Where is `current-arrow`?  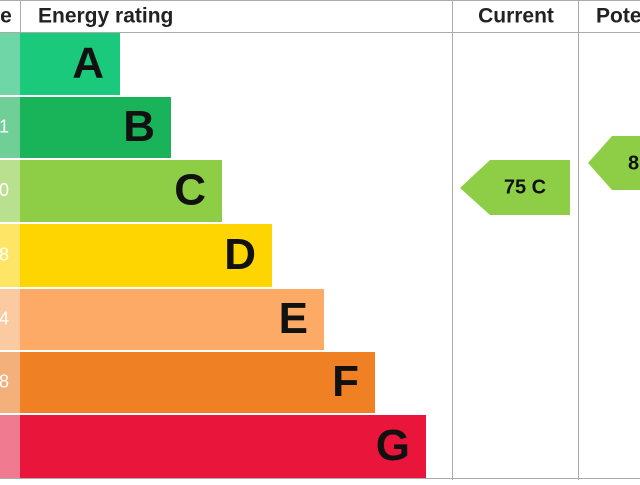
current-arrow is located at coordinates (515, 187).